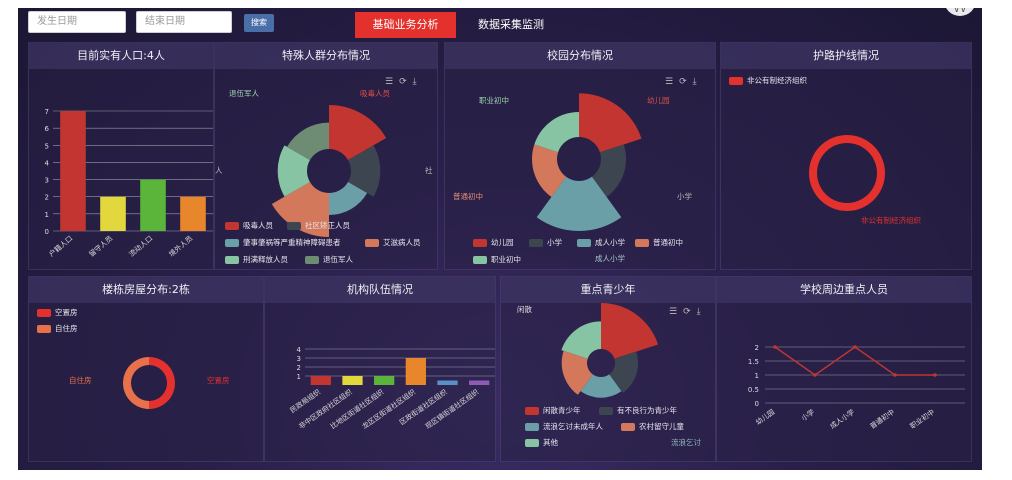  Describe the element at coordinates (541, 442) in the screenshot. I see `legend-item: 其他` at that location.